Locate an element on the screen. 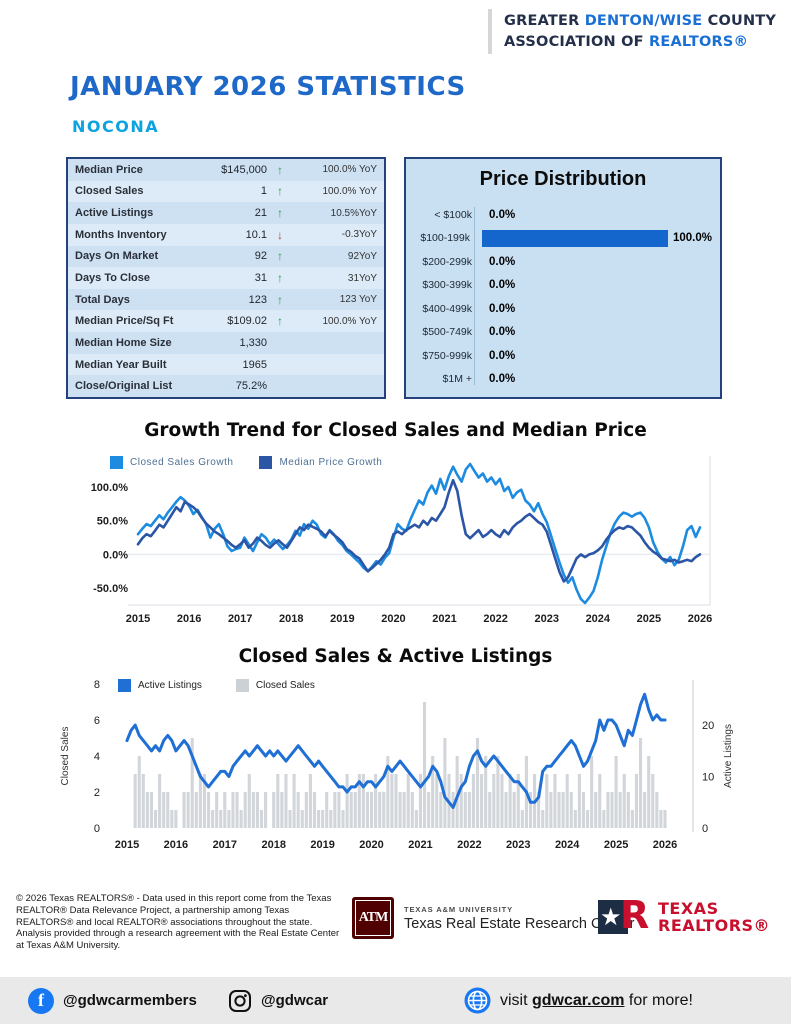 The image size is (791, 1024). svg-text: 2016 is located at coordinates (176, 845).